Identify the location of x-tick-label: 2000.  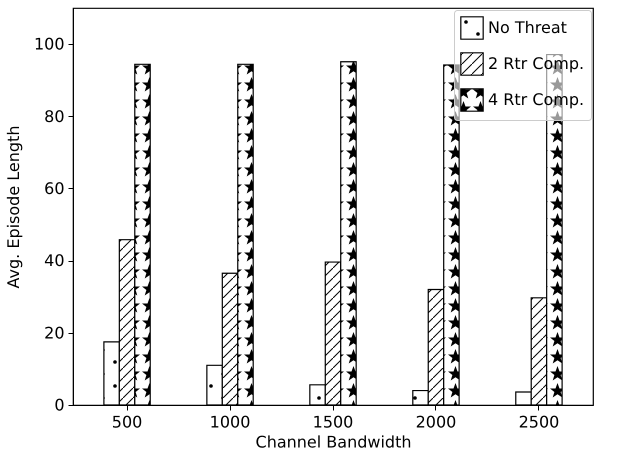
(436, 422).